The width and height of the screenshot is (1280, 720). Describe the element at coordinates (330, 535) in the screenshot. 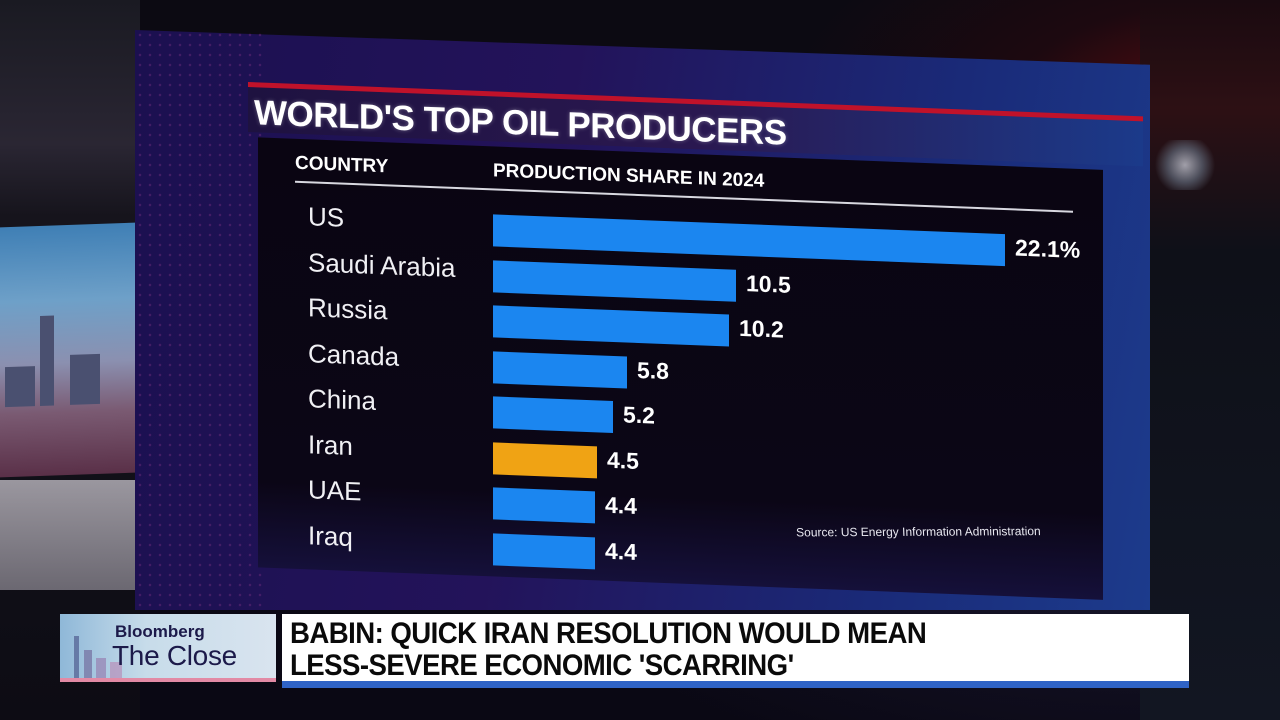

I see `country-label: Iraq` at that location.